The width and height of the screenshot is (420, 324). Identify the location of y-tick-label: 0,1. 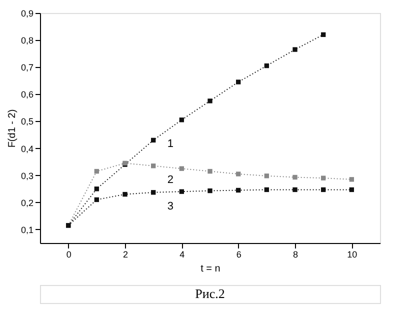
(27, 229).